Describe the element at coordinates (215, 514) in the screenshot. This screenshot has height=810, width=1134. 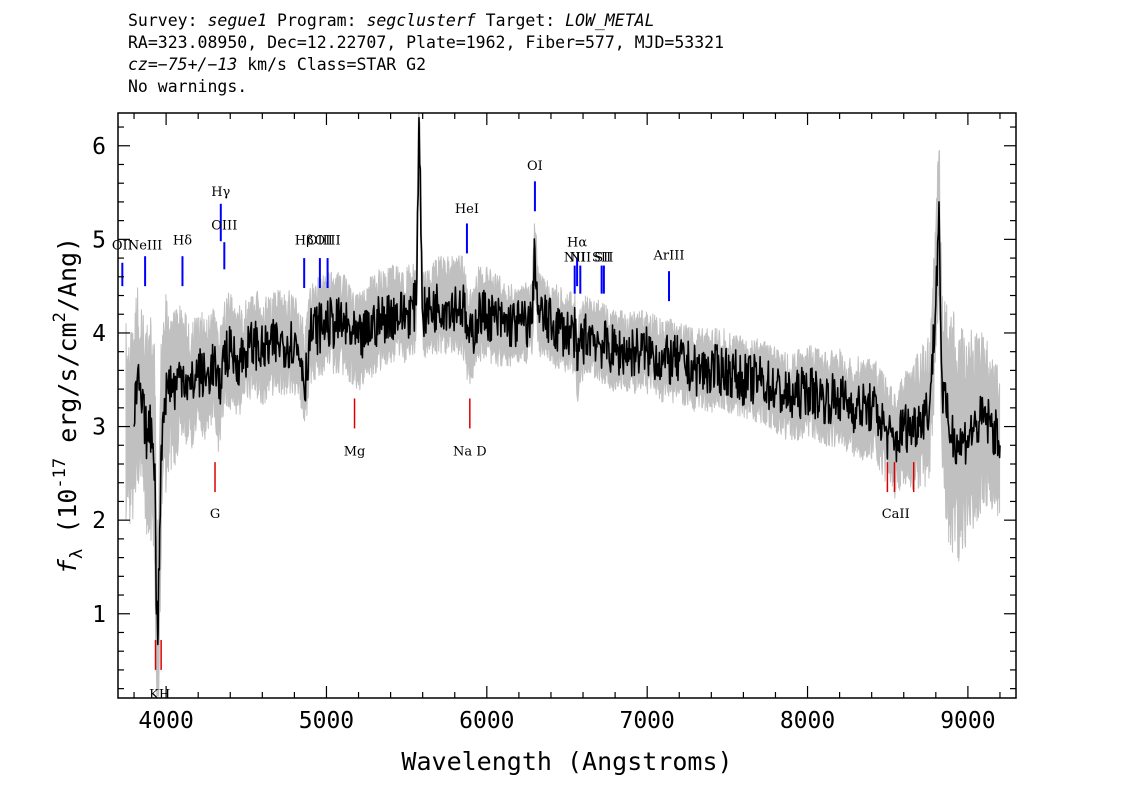
I see `absorption-line-label: G` at that location.